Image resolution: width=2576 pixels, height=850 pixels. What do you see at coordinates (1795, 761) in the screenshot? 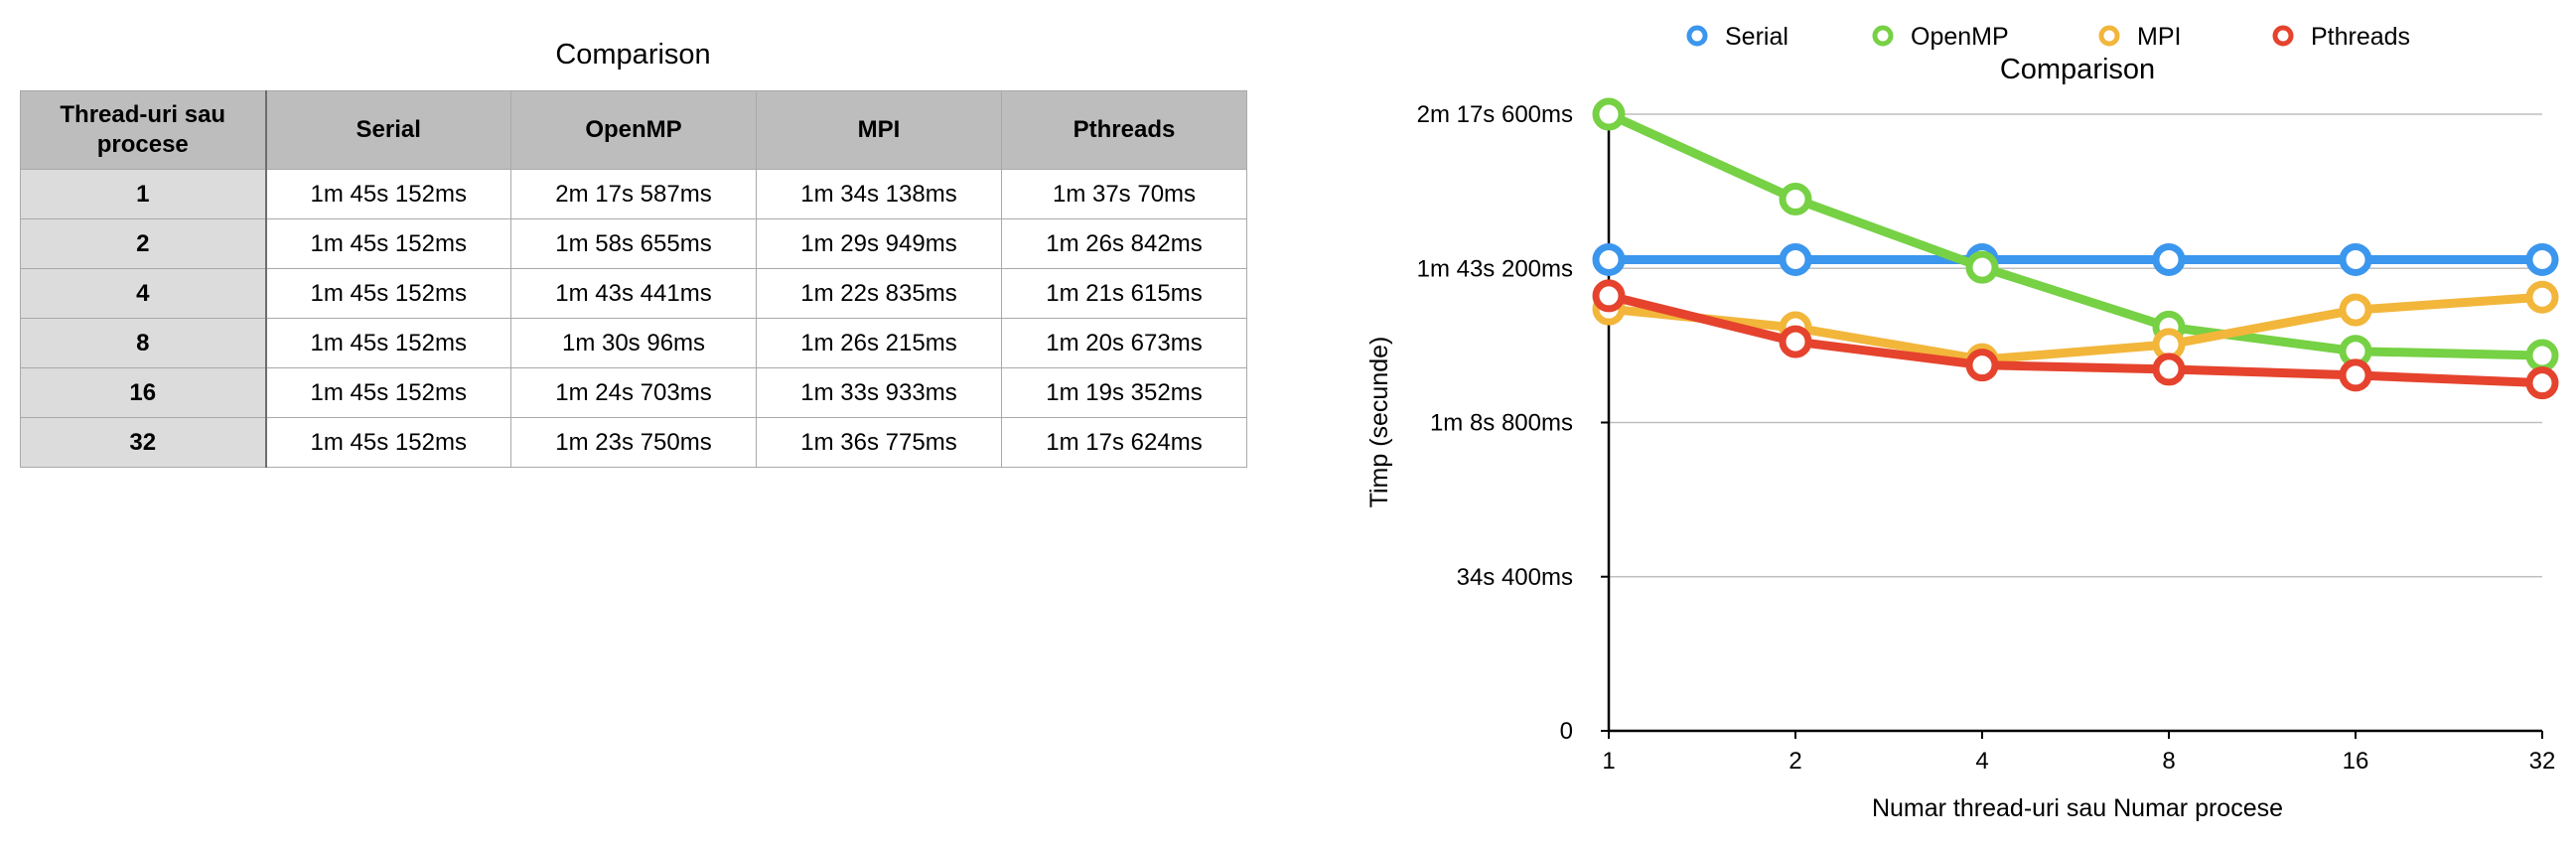
I see `x-tick-label: 2` at bounding box center [1795, 761].